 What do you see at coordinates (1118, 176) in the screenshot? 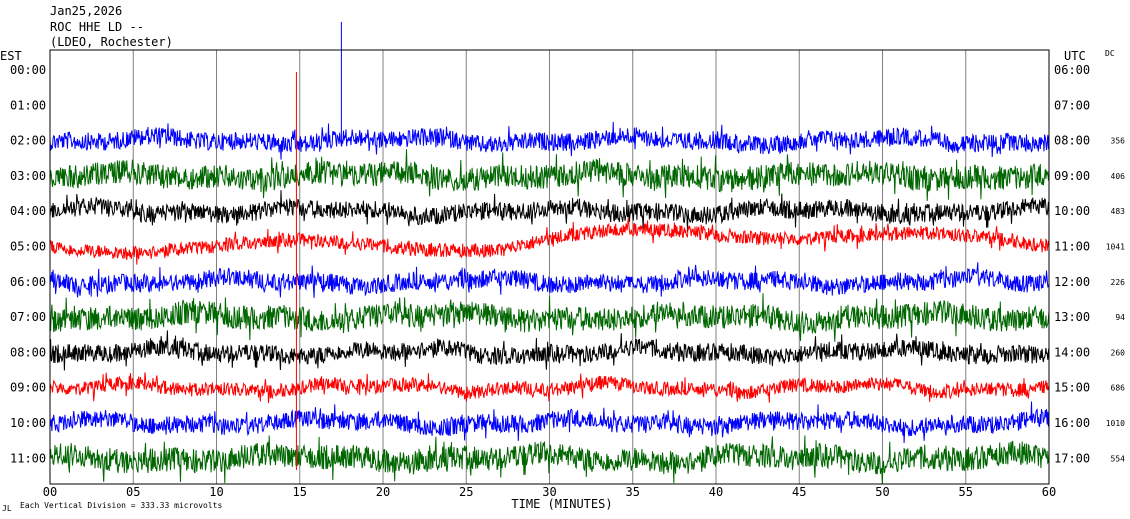
I see `dc-offset-label: 406` at bounding box center [1118, 176].